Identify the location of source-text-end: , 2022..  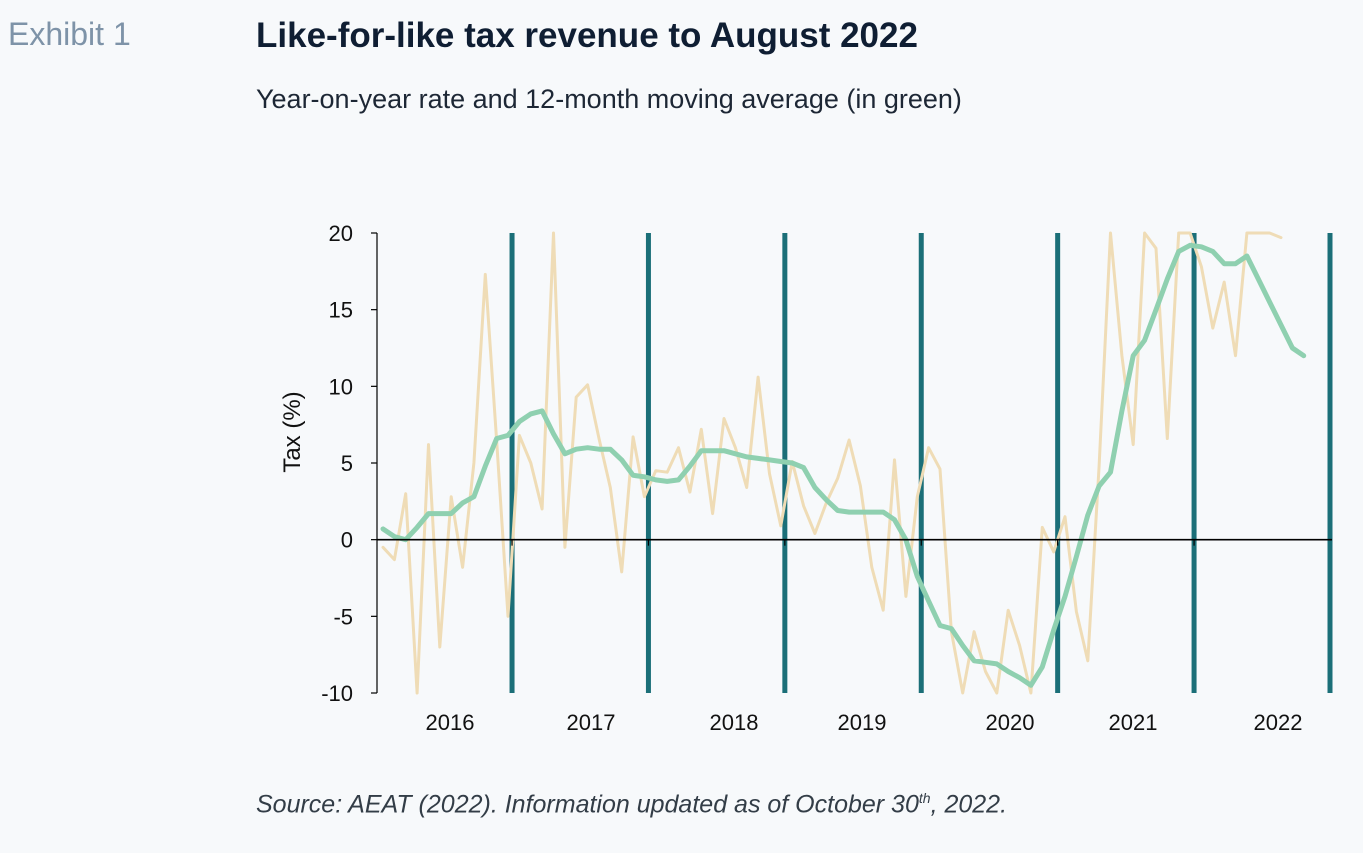
(969, 804).